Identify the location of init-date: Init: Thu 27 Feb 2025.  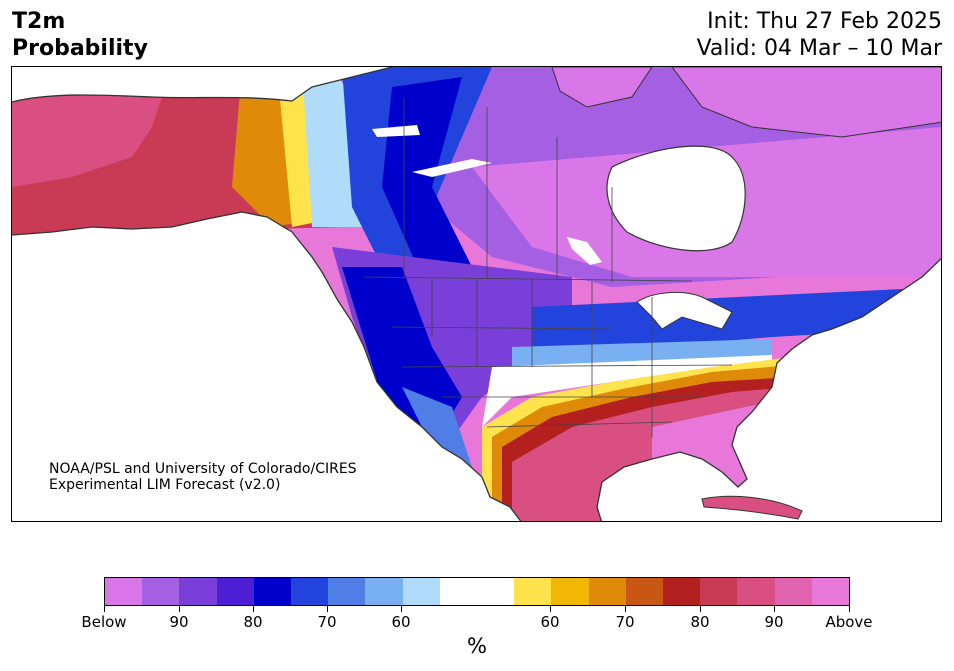
(824, 21).